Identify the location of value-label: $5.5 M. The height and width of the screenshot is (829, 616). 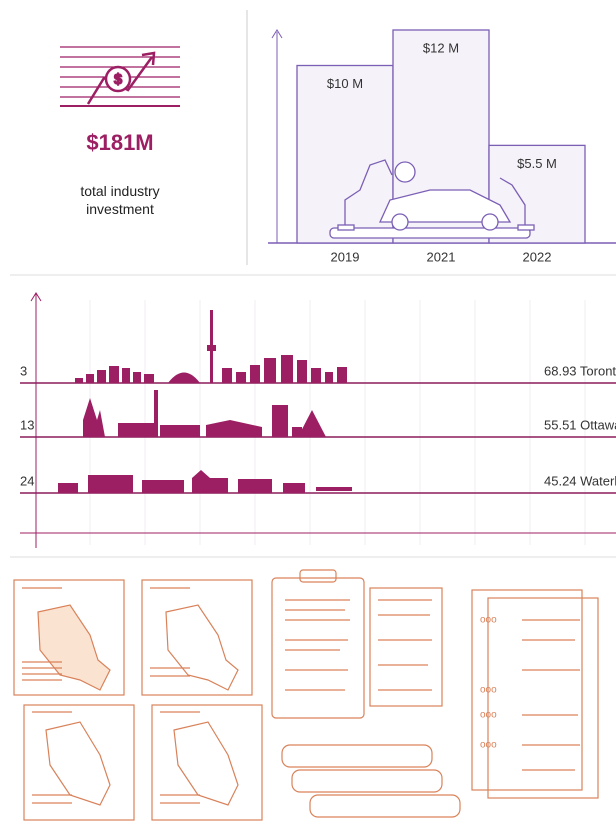
(537, 163).